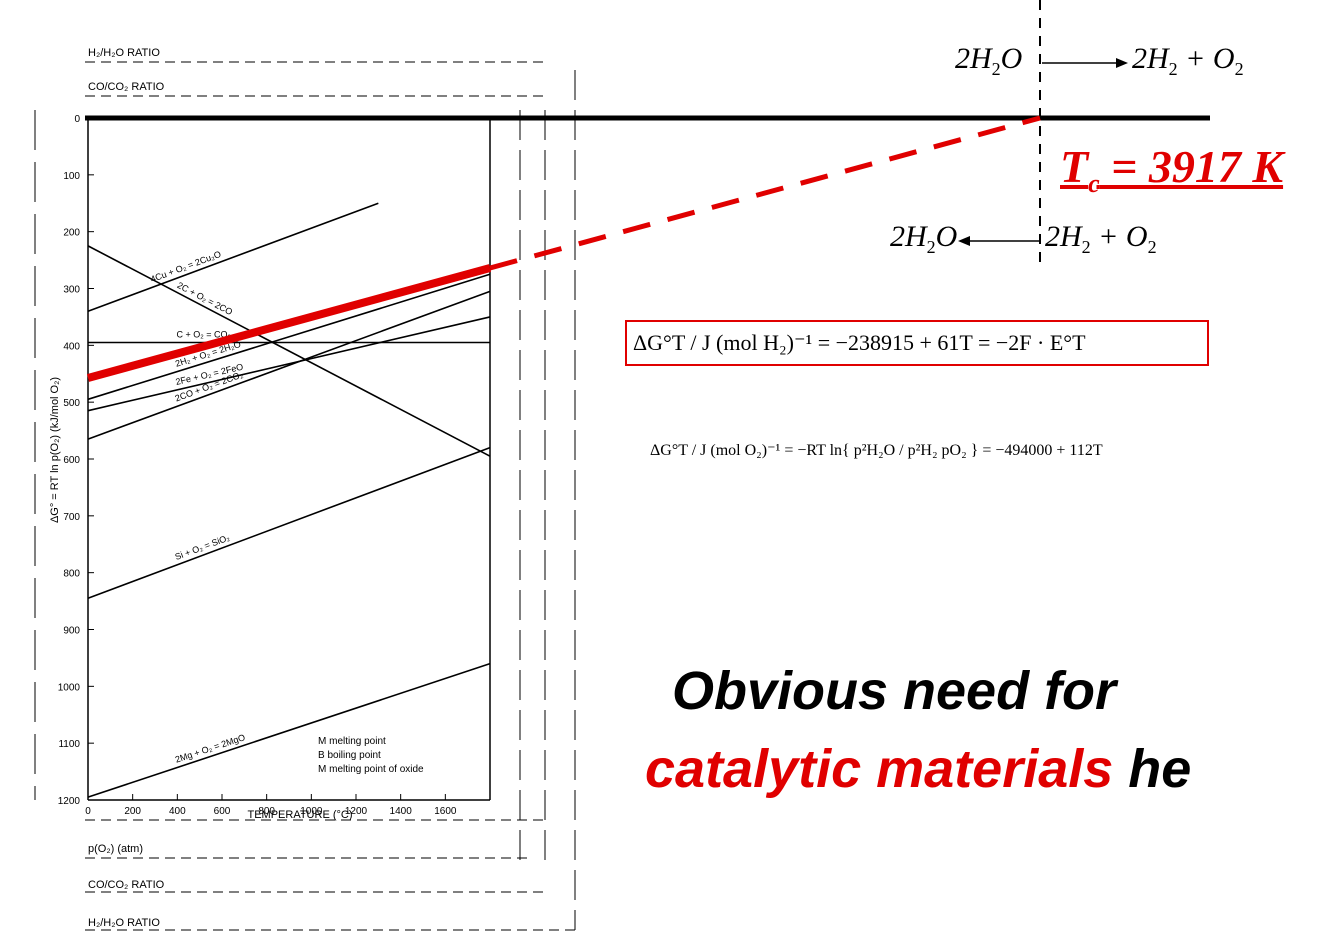 The height and width of the screenshot is (939, 1323). Describe the element at coordinates (931, 247) in the screenshot. I see `rxn-b-lhs-sub: 2` at that location.